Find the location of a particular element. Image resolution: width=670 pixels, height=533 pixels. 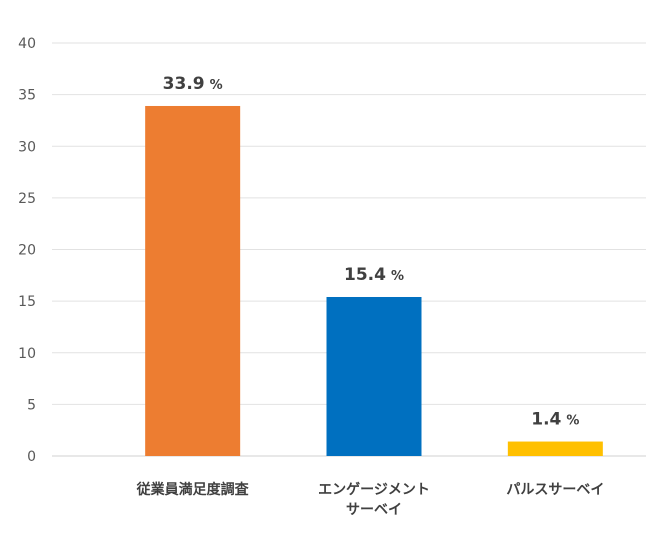

y-tick-label: 25 is located at coordinates (27, 199).